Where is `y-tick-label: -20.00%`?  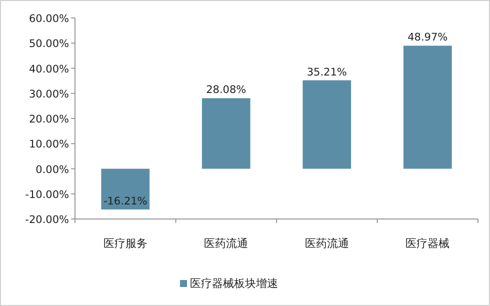
y-tick-label: -20.00% is located at coordinates (47, 220).